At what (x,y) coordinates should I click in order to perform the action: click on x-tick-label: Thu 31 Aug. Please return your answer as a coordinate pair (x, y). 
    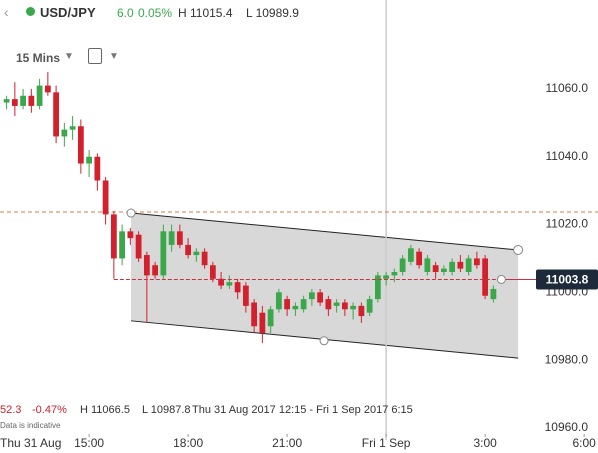
    Looking at the image, I should click on (30, 443).